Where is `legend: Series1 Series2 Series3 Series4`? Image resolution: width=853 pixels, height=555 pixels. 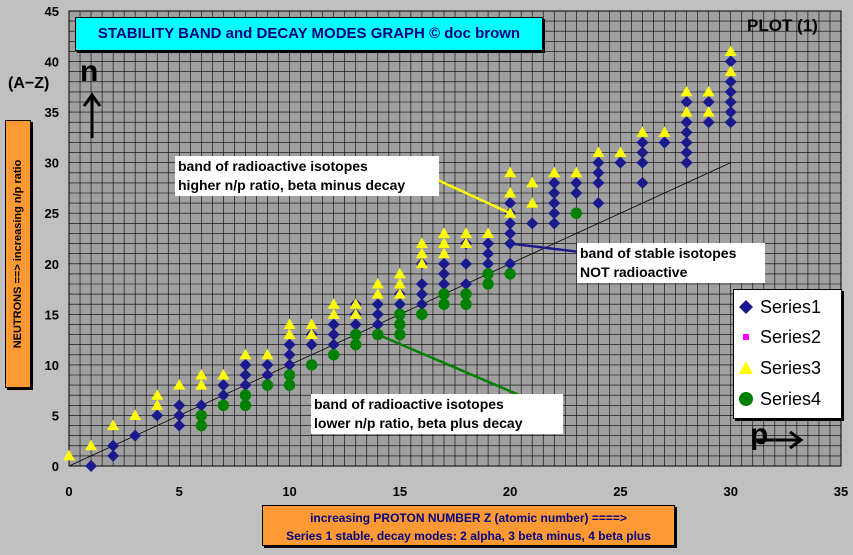
legend: Series1 Series2 Series3 Series4 is located at coordinates (787, 354).